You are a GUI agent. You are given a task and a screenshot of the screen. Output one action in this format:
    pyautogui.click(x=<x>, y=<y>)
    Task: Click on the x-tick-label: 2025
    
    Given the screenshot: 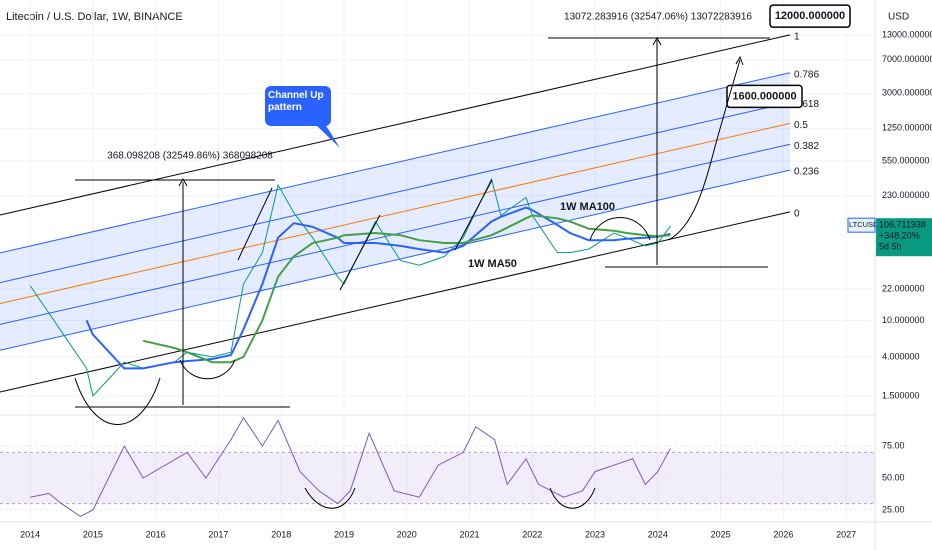 What is the action you would take?
    pyautogui.click(x=721, y=534)
    